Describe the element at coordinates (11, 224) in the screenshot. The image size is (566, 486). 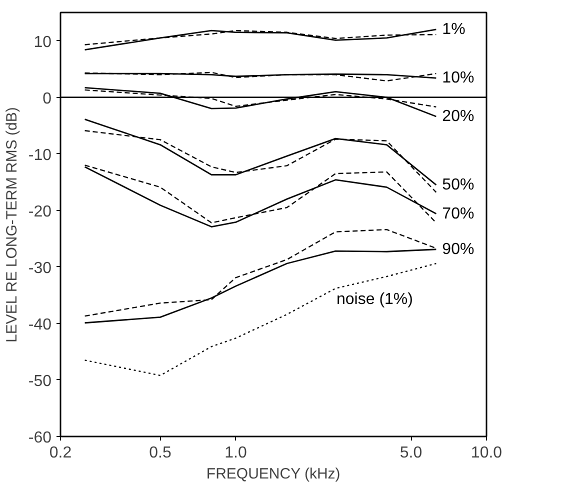
I see `y-axis-title: LEVEL RE LONG-TERM RMS (dB)` at that location.